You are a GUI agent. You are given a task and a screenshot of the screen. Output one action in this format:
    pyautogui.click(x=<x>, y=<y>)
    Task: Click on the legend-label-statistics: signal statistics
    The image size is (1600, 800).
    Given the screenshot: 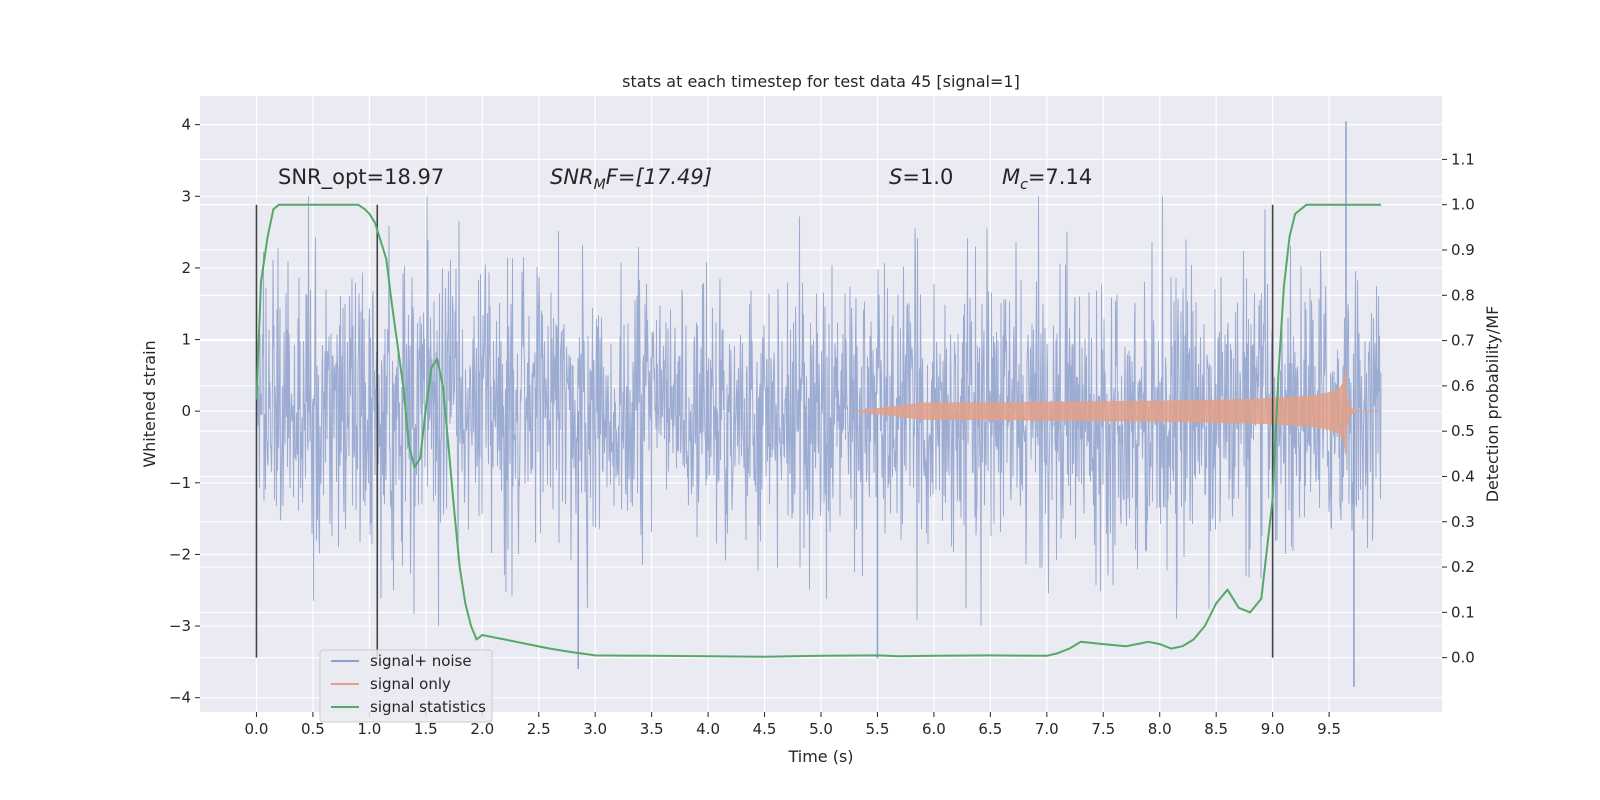 What is the action you would take?
    pyautogui.click(x=428, y=707)
    